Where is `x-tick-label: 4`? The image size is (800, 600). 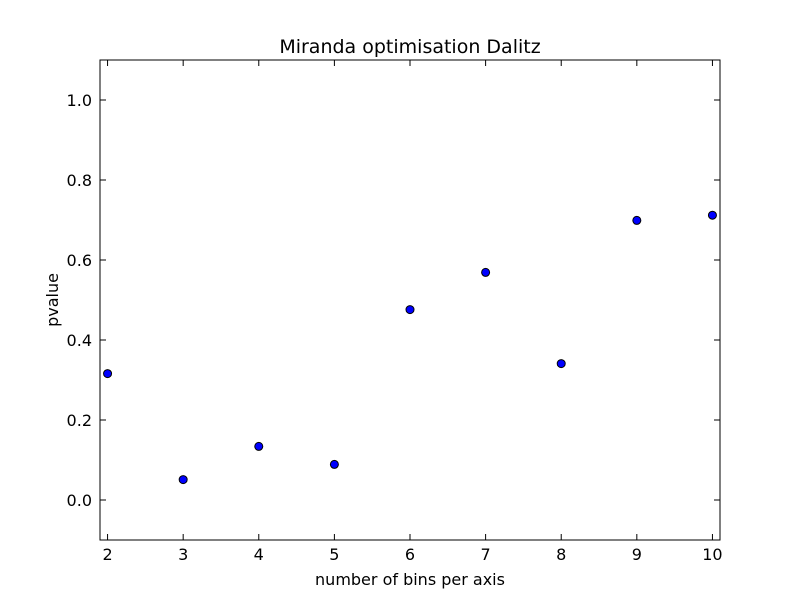 x-tick-label: 4 is located at coordinates (259, 554).